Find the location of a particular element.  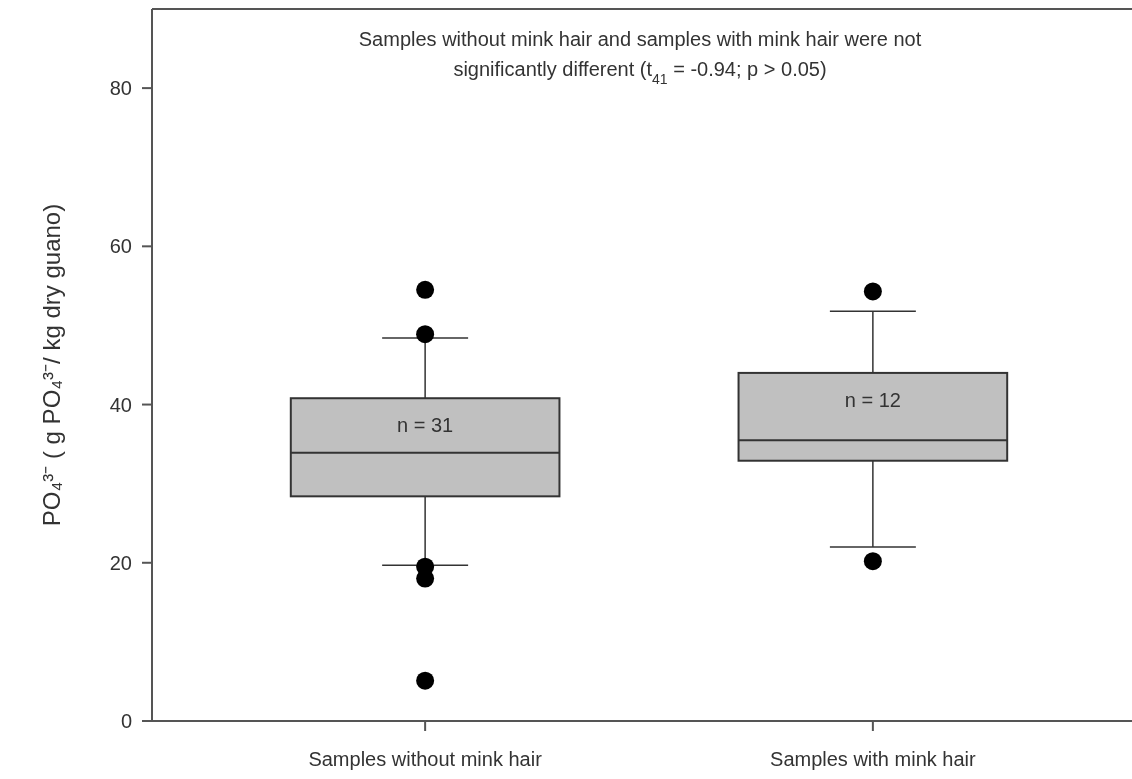

text: Samples without mink hair and samples with mink hair were not significantly different (t$_{41}$ = -0.94; p > 0.05) is located at coordinates (640, 57).